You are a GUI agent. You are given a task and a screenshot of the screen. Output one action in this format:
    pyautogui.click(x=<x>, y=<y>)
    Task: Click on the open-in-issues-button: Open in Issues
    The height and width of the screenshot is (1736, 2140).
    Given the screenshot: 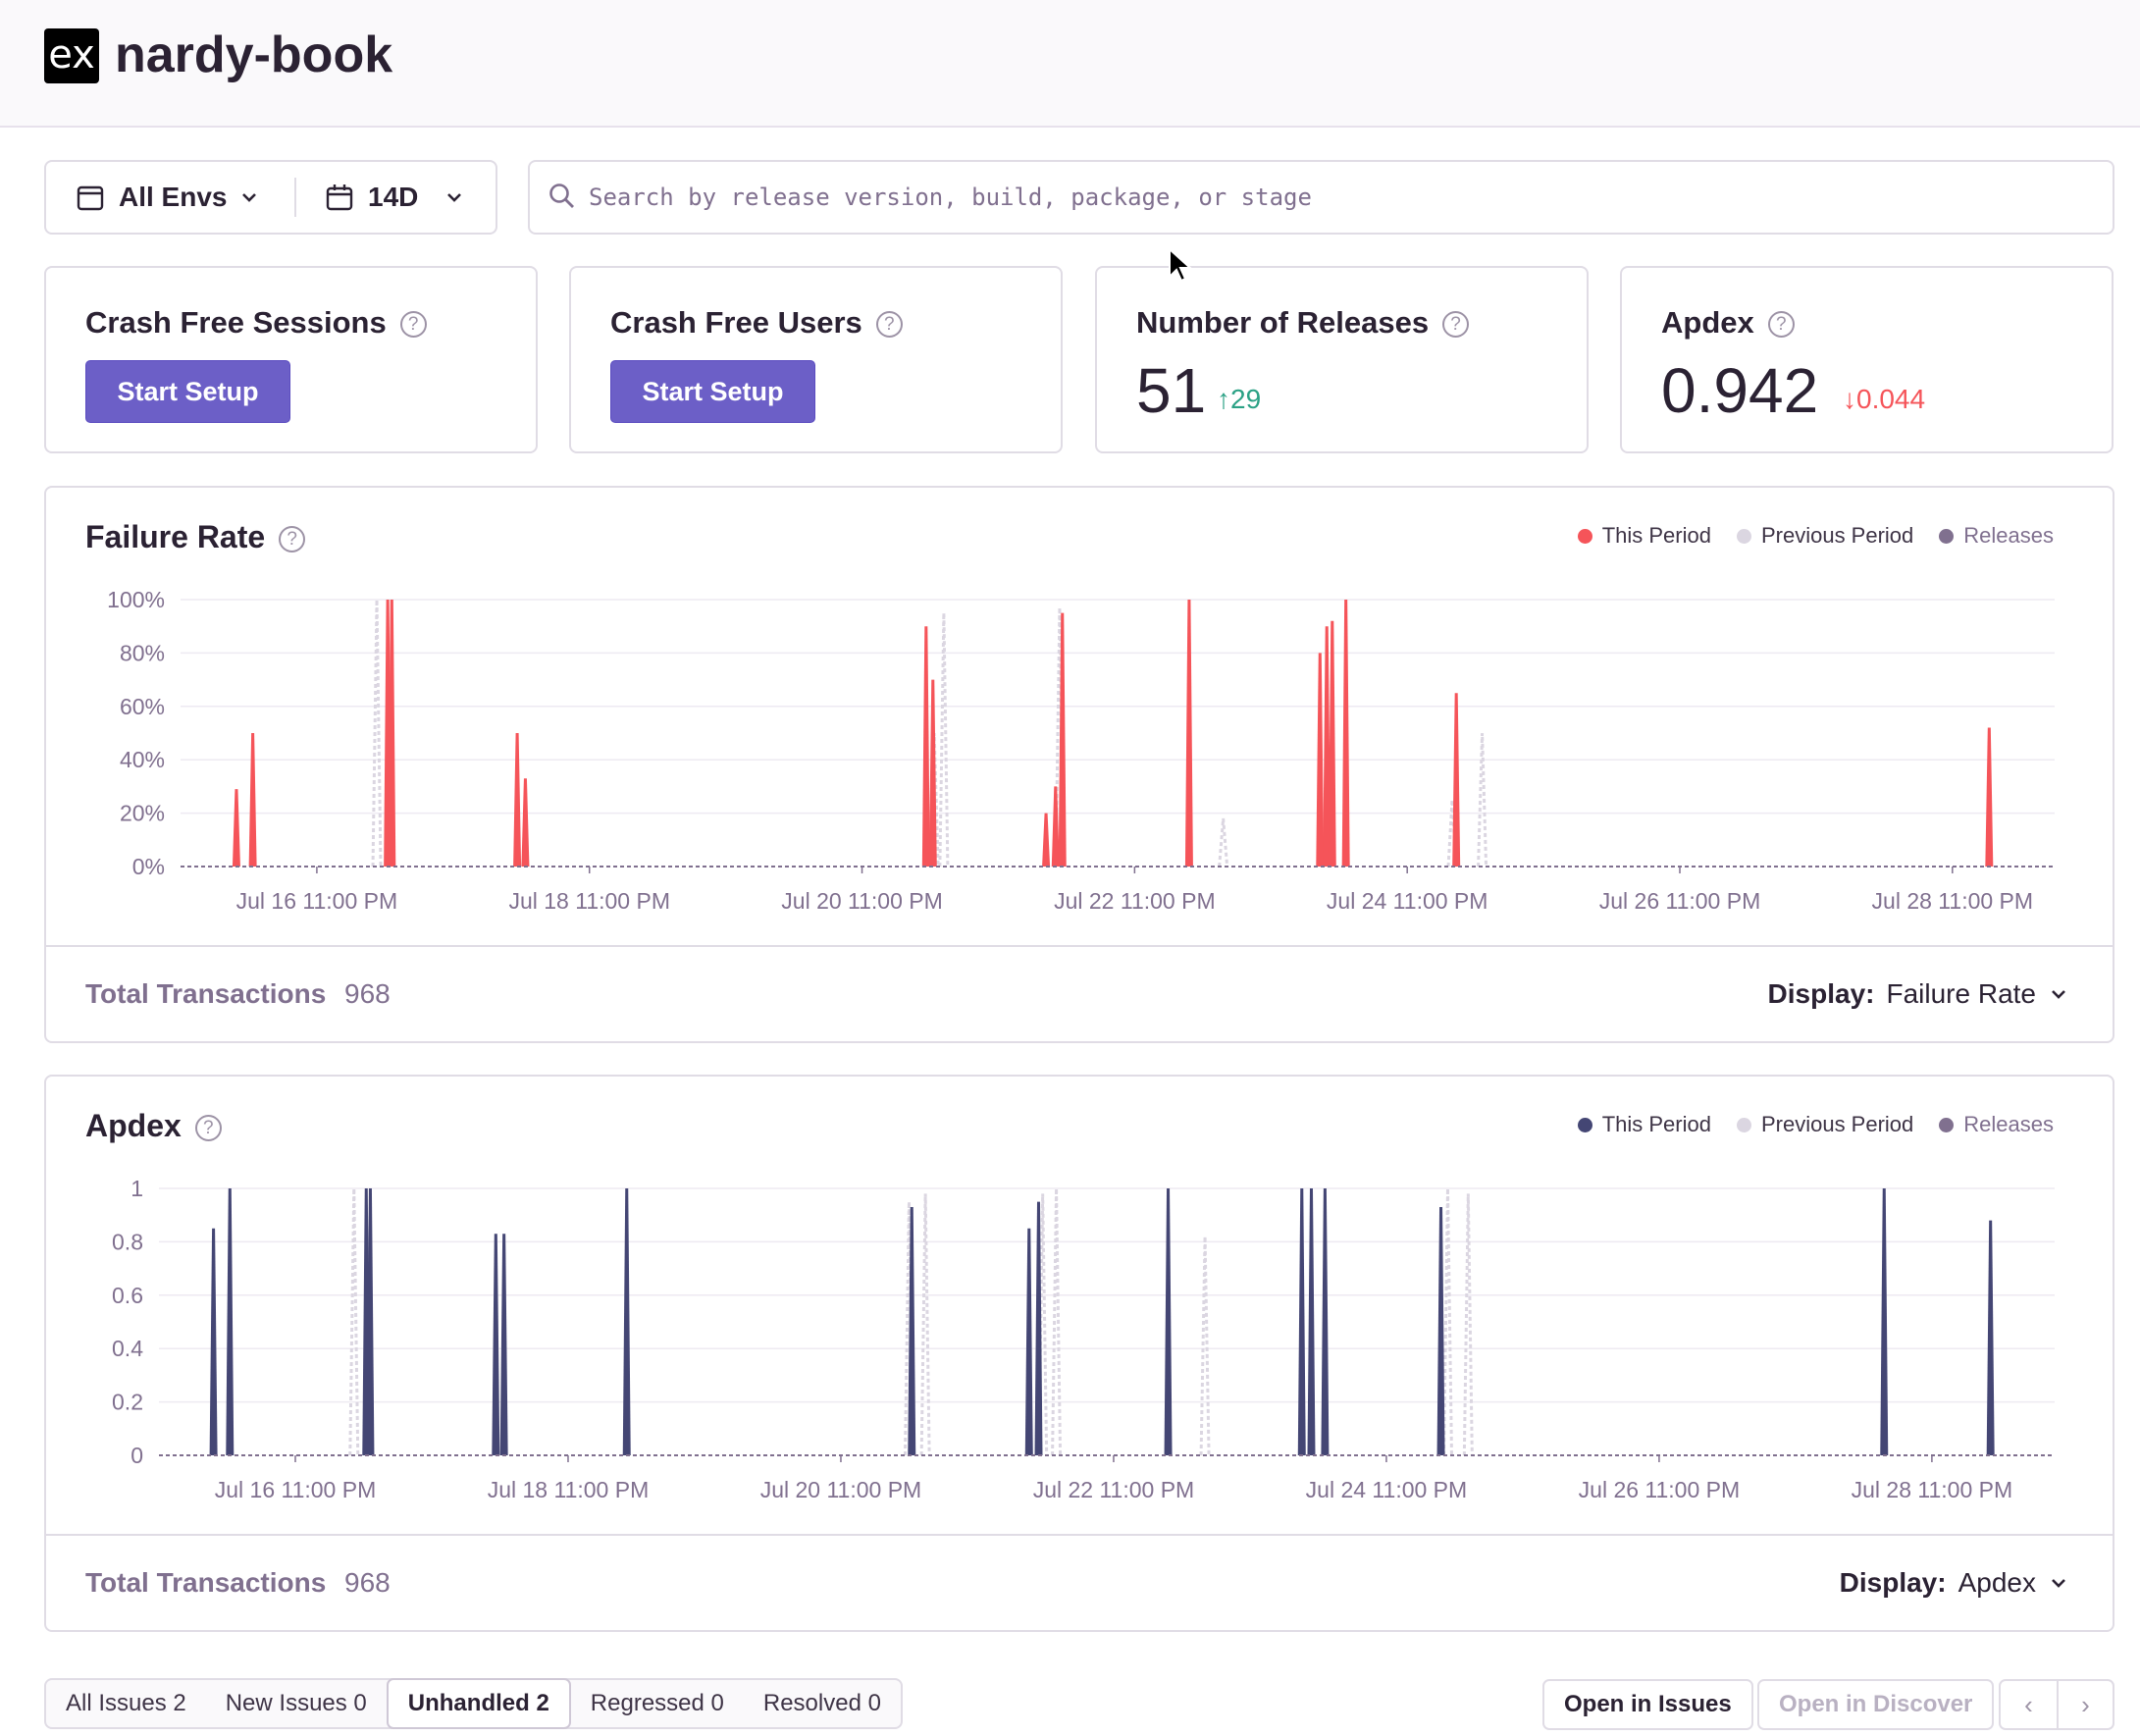 What is the action you would take?
    pyautogui.click(x=1647, y=1704)
    